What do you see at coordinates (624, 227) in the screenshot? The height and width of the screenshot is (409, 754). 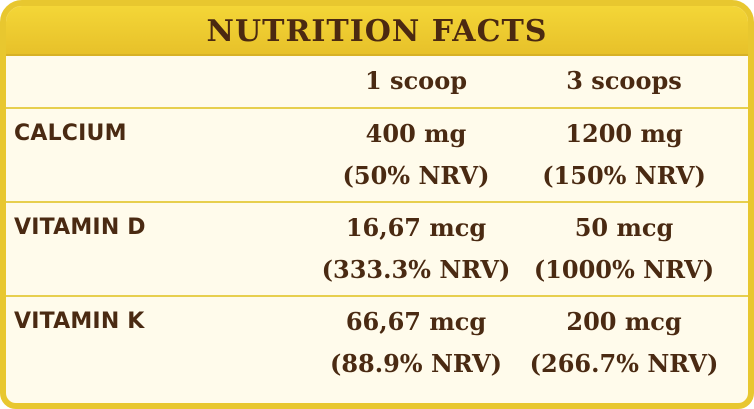 I see `cell-amount-3-scoops: 50 mcg` at bounding box center [624, 227].